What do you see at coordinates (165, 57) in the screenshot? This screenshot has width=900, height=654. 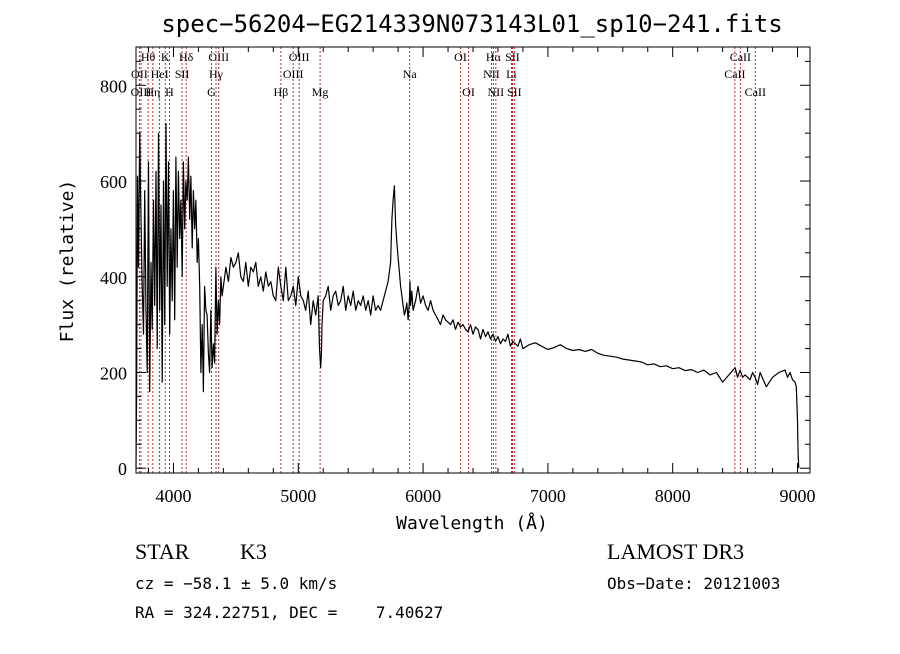 I see `spectral-line-label: K` at bounding box center [165, 57].